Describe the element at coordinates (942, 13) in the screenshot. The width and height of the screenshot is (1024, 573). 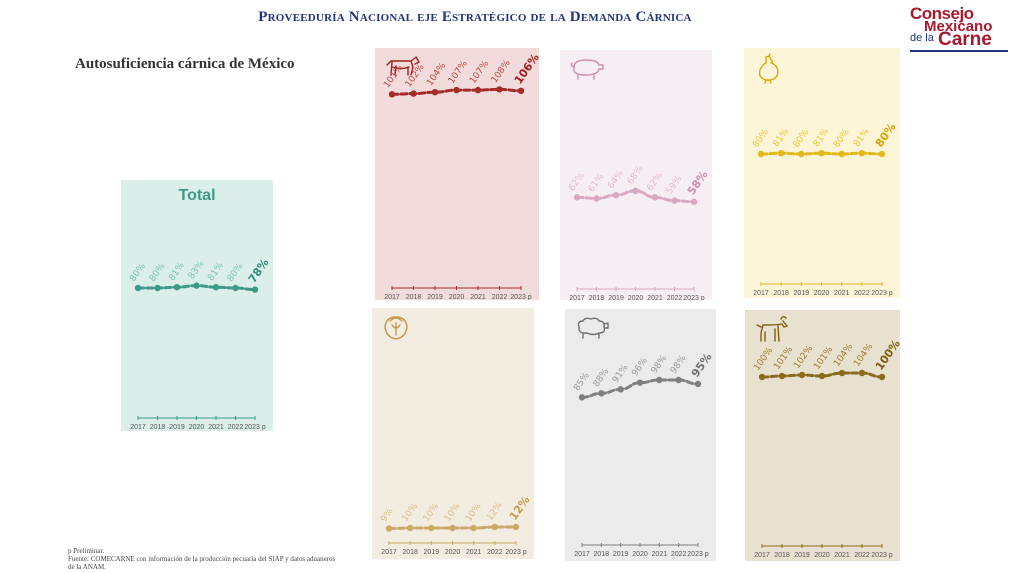
I see `logo-line-1: Consejo` at that location.